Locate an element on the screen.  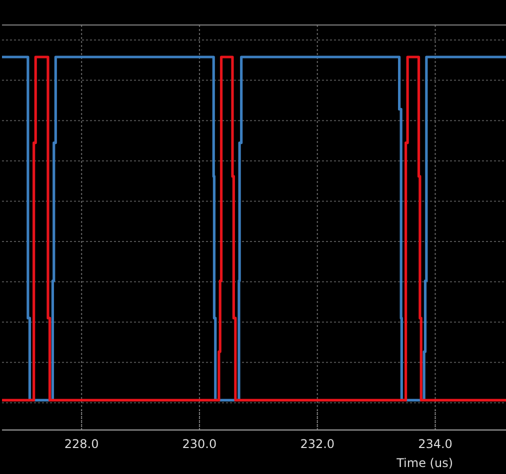
x-tick-label: 232.0 is located at coordinates (317, 444).